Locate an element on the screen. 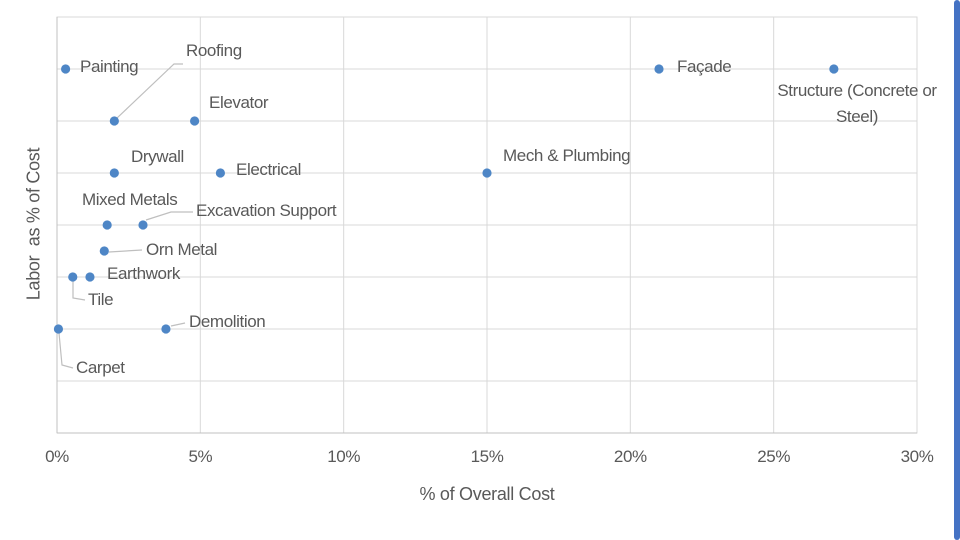 Image resolution: width=960 pixels, height=540 pixels. label-leader-line-carpet is located at coordinates (66, 350).